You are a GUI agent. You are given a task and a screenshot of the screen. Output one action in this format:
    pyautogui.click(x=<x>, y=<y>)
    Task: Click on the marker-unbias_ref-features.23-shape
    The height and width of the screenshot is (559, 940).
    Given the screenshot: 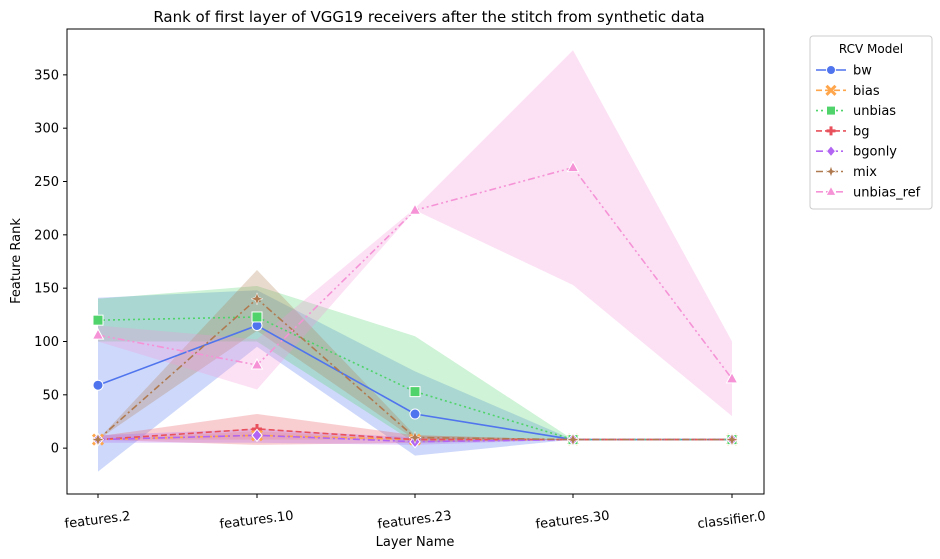 What is the action you would take?
    pyautogui.click(x=415, y=209)
    